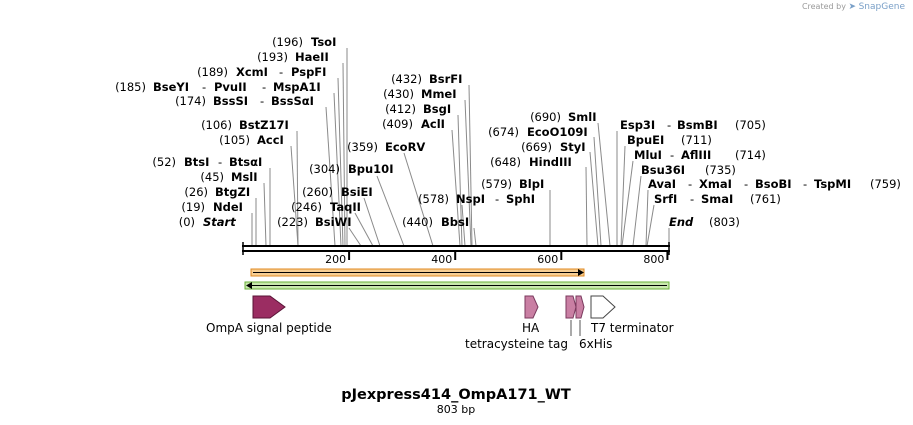 This screenshot has height=425, width=913. I want to click on site-avai: AvaI, so click(662, 184).